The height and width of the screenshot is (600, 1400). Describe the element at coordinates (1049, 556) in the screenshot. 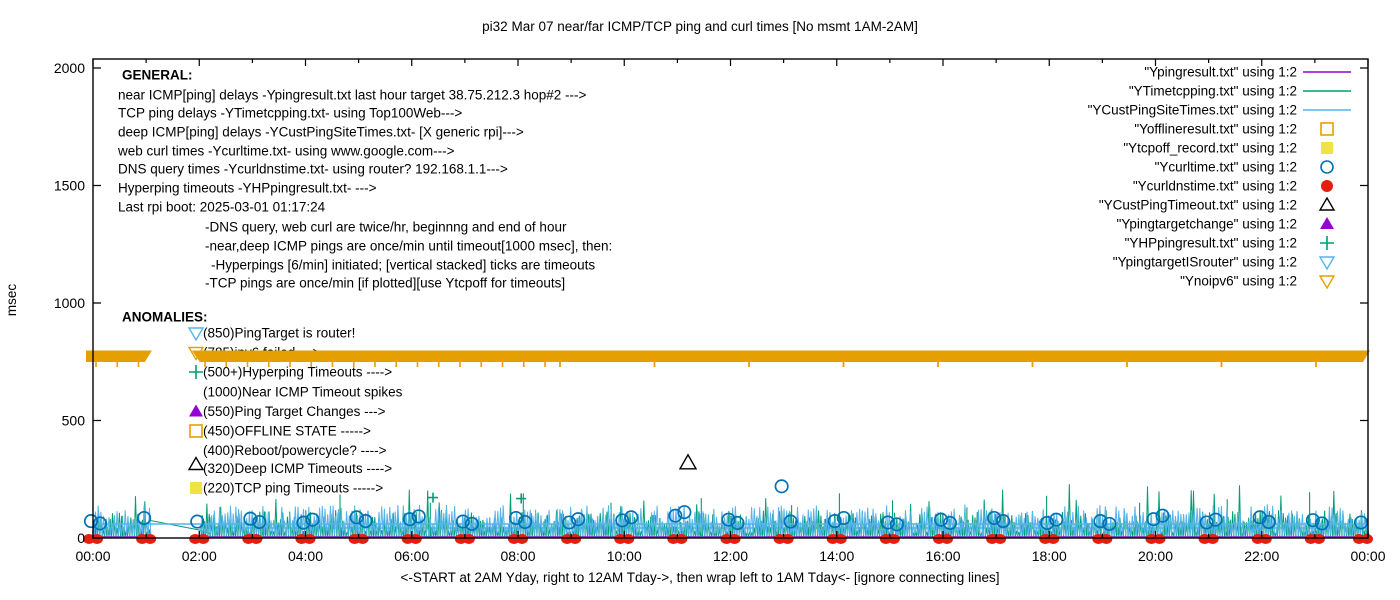

I see `x-tick-label: 18:00` at that location.